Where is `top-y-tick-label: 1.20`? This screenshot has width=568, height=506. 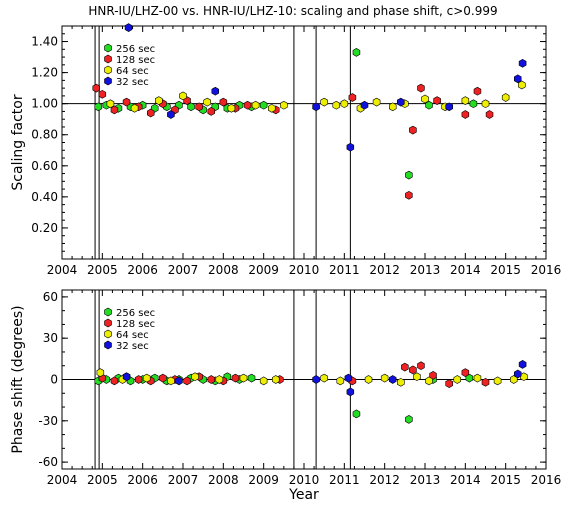
top-y-tick-label: 1.20 is located at coordinates (44, 73).